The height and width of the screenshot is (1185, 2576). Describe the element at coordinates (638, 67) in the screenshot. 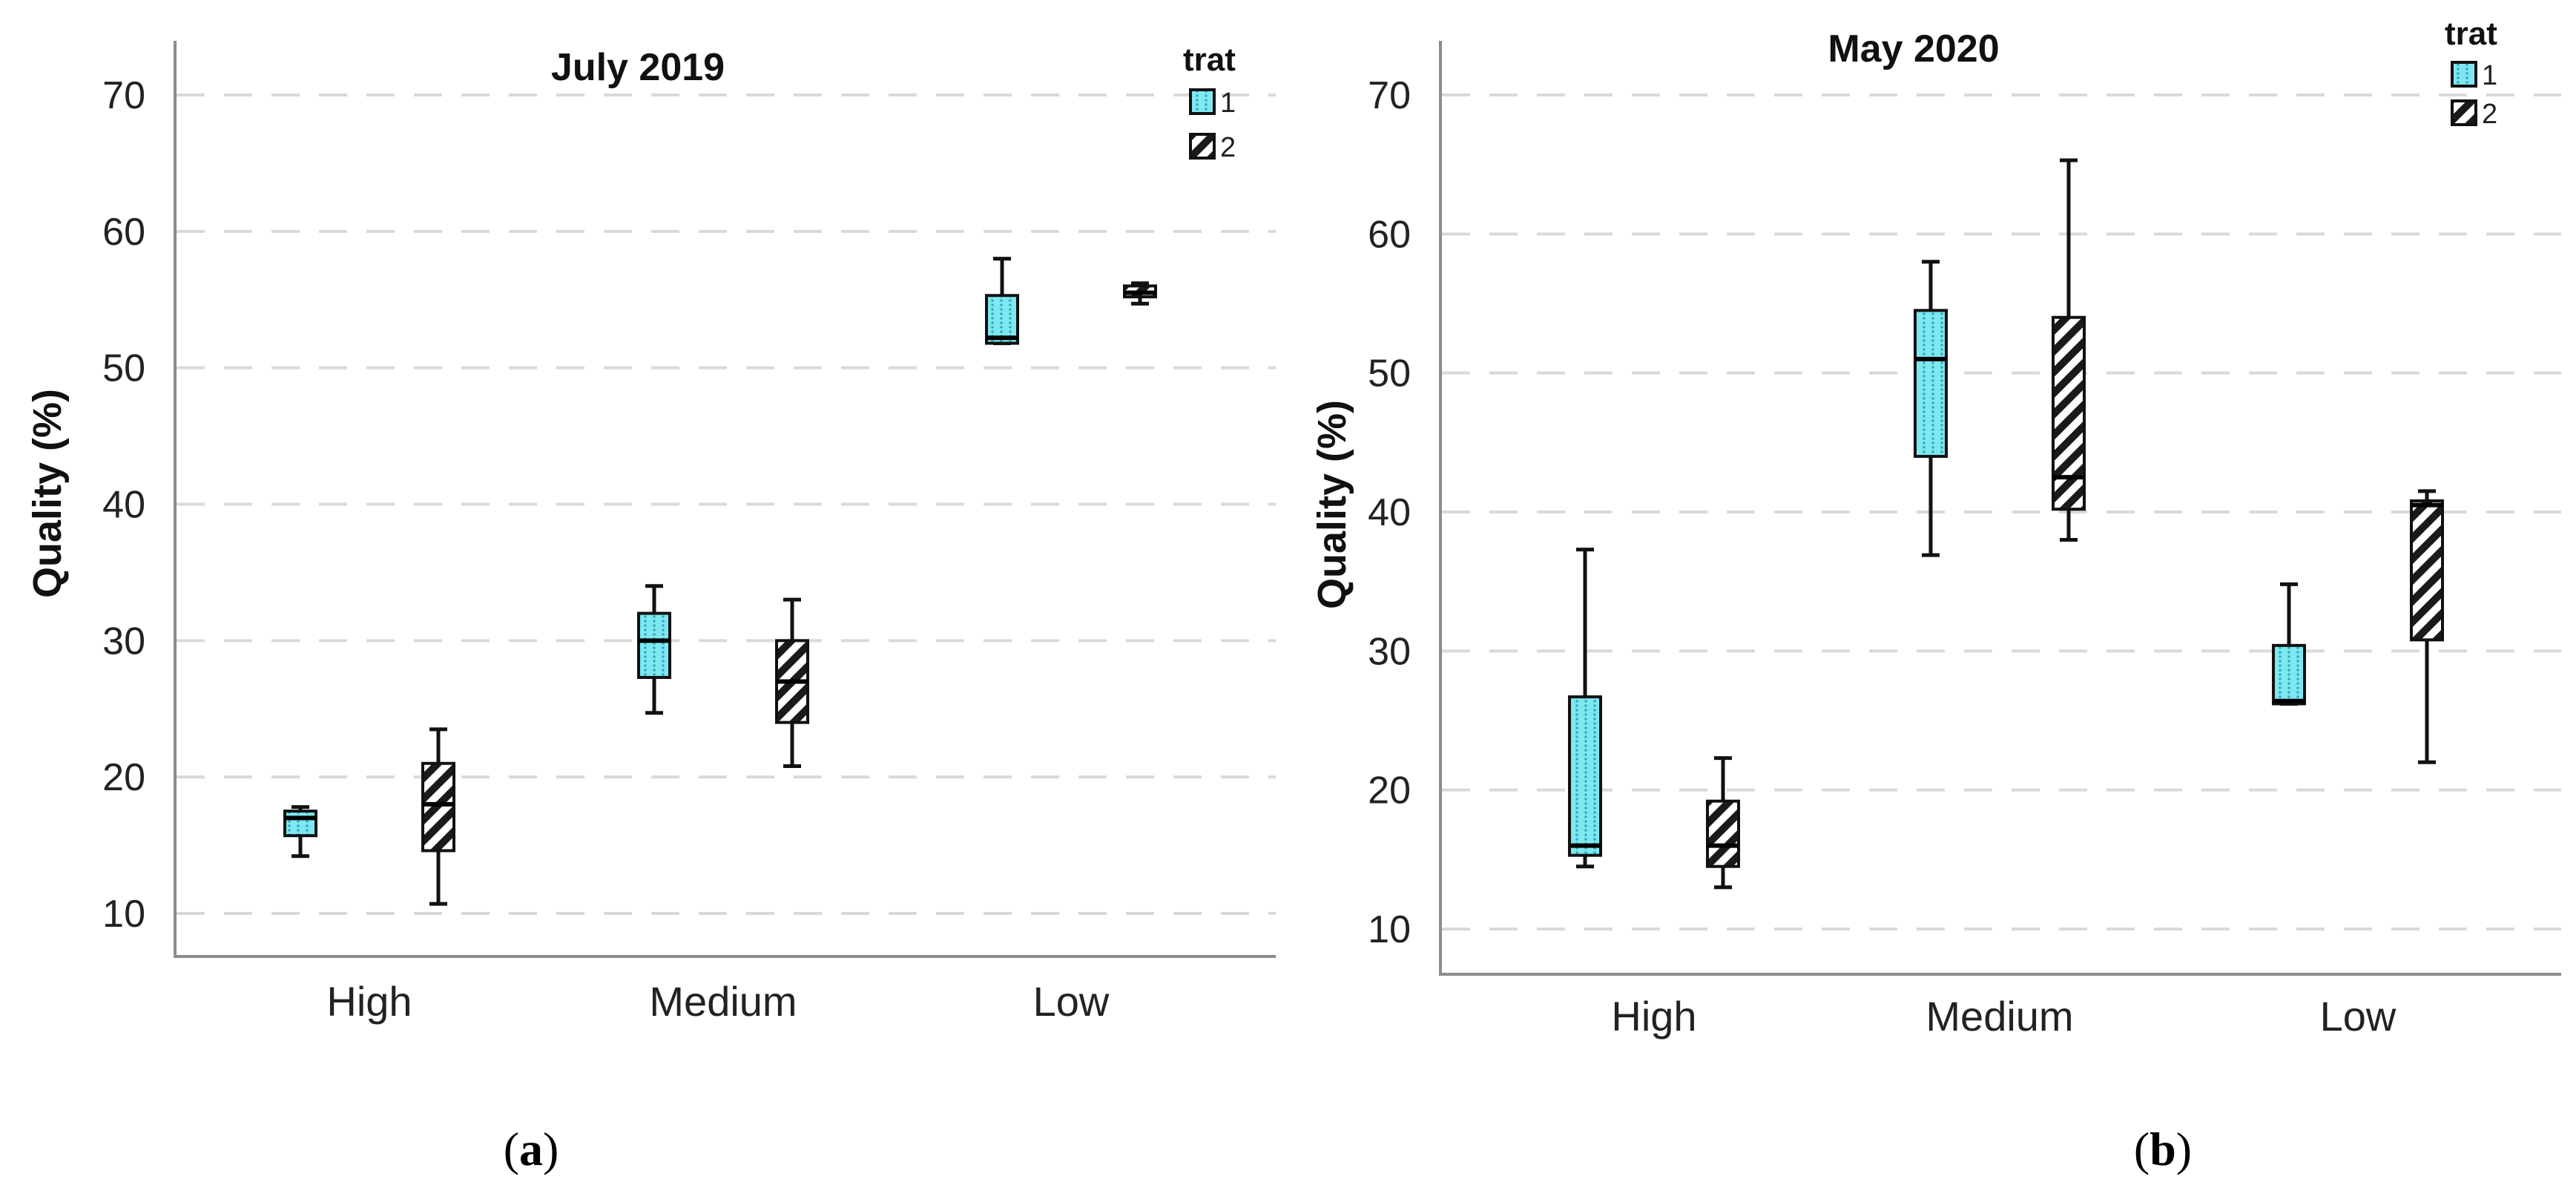

I see `chart-title: July 2019` at that location.